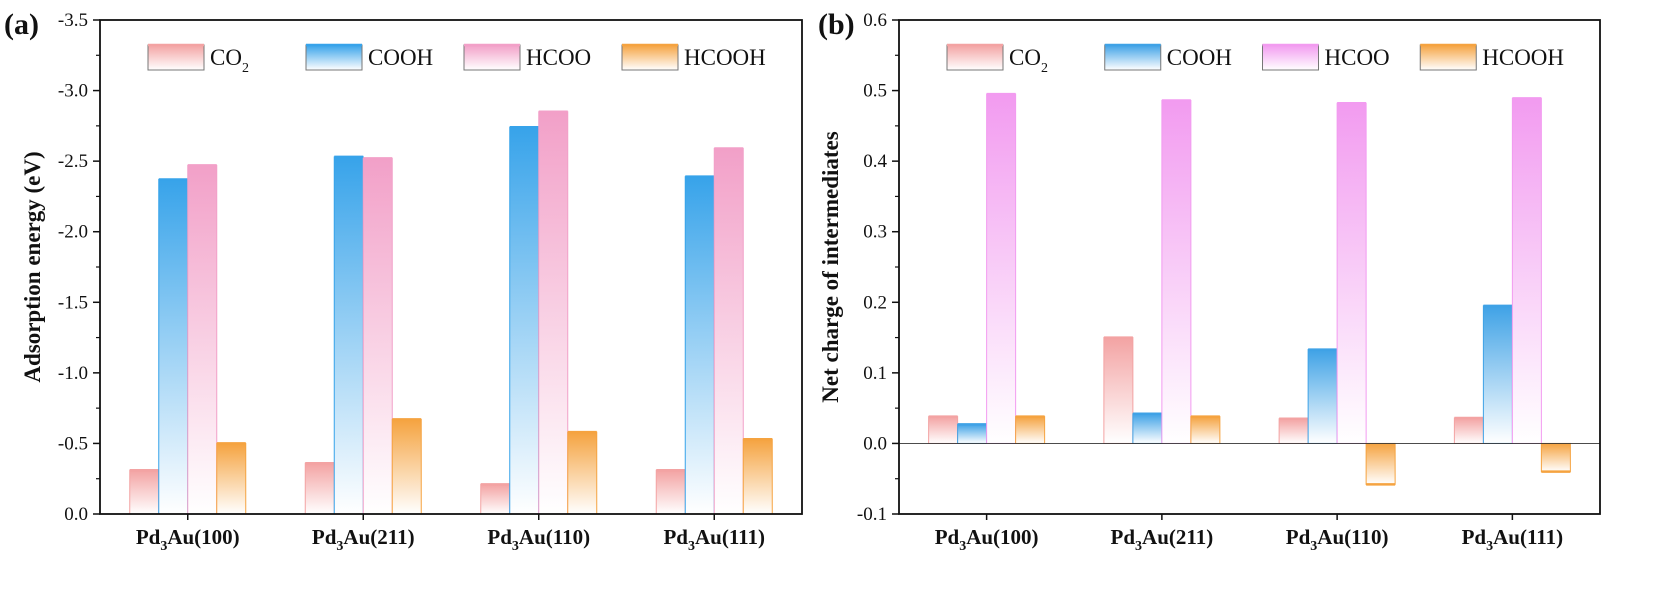 The image size is (1654, 590). Describe the element at coordinates (875, 302) in the screenshot. I see `y-tick-label: 0.2` at that location.